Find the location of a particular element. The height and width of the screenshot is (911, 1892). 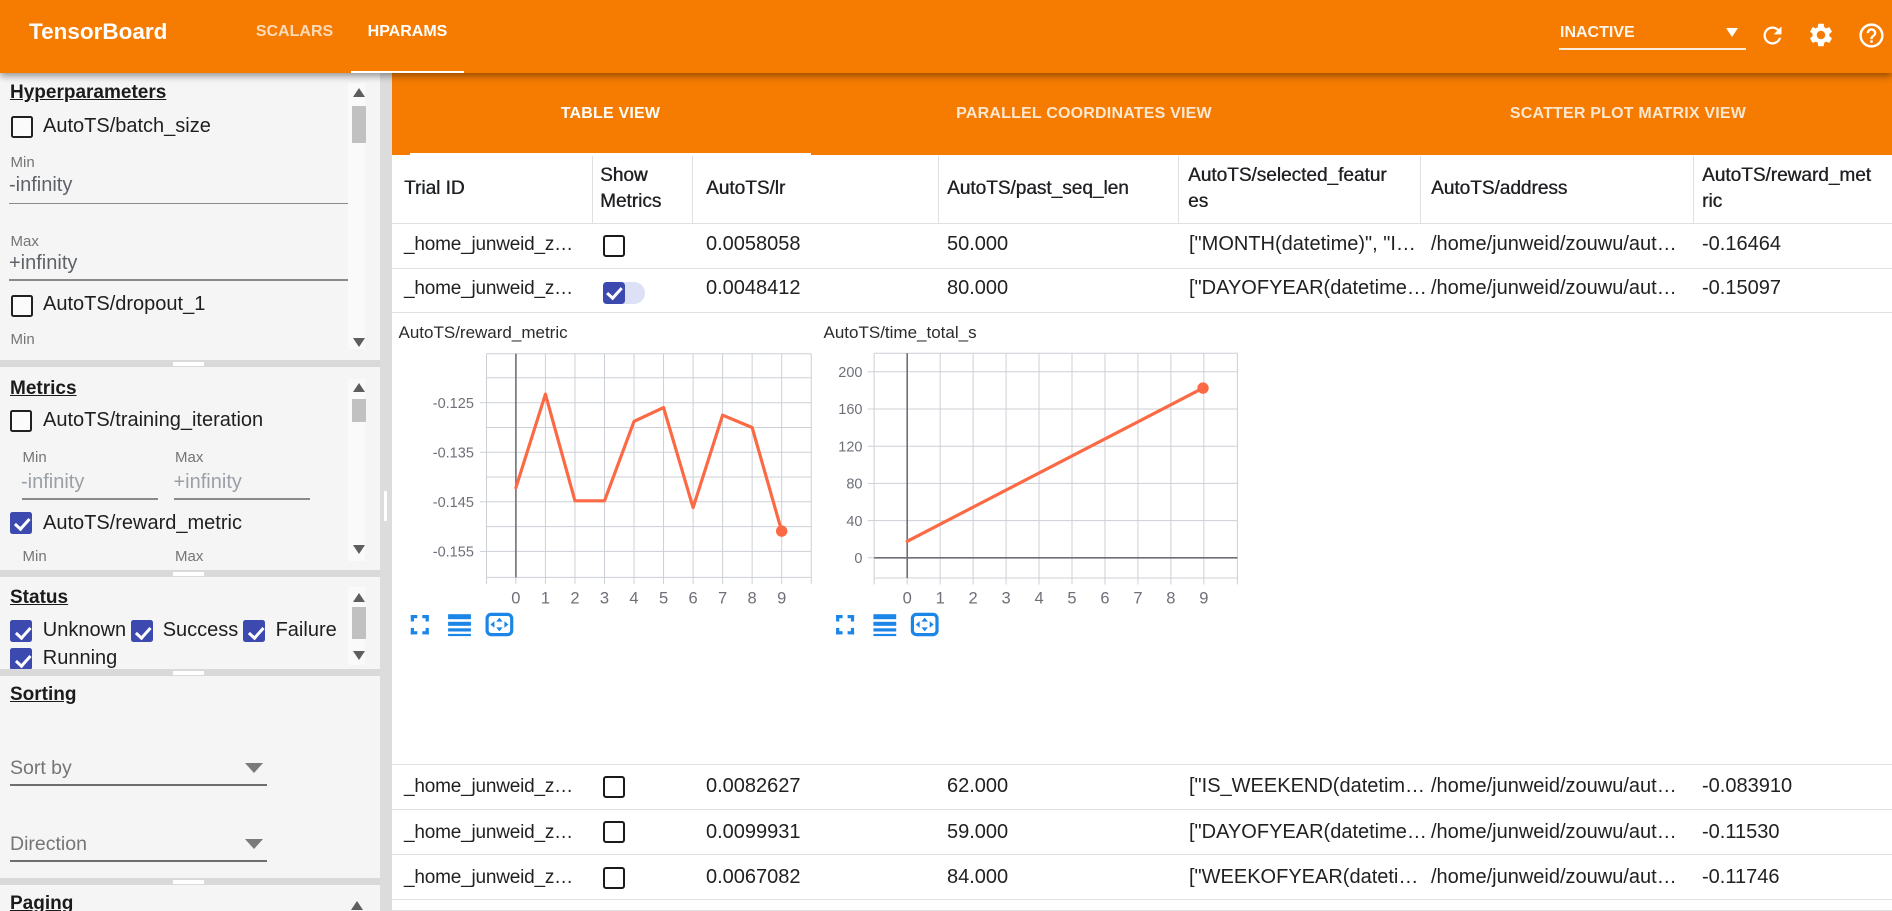

svg-text: 80 is located at coordinates (854, 485).